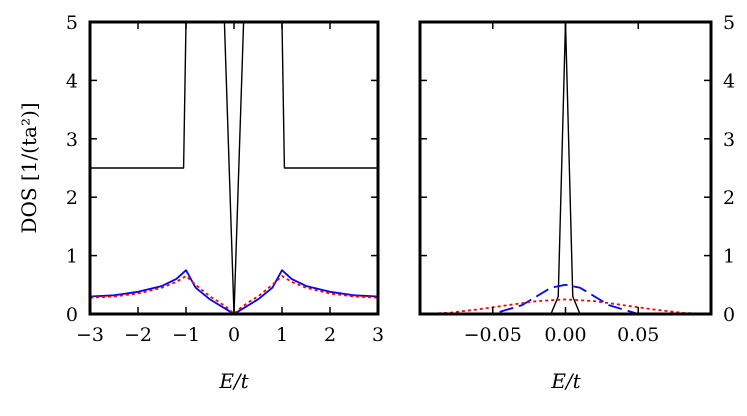 This screenshot has width=747, height=416. What do you see at coordinates (330, 335) in the screenshot?
I see `left-x-tick-label: 2` at bounding box center [330, 335].